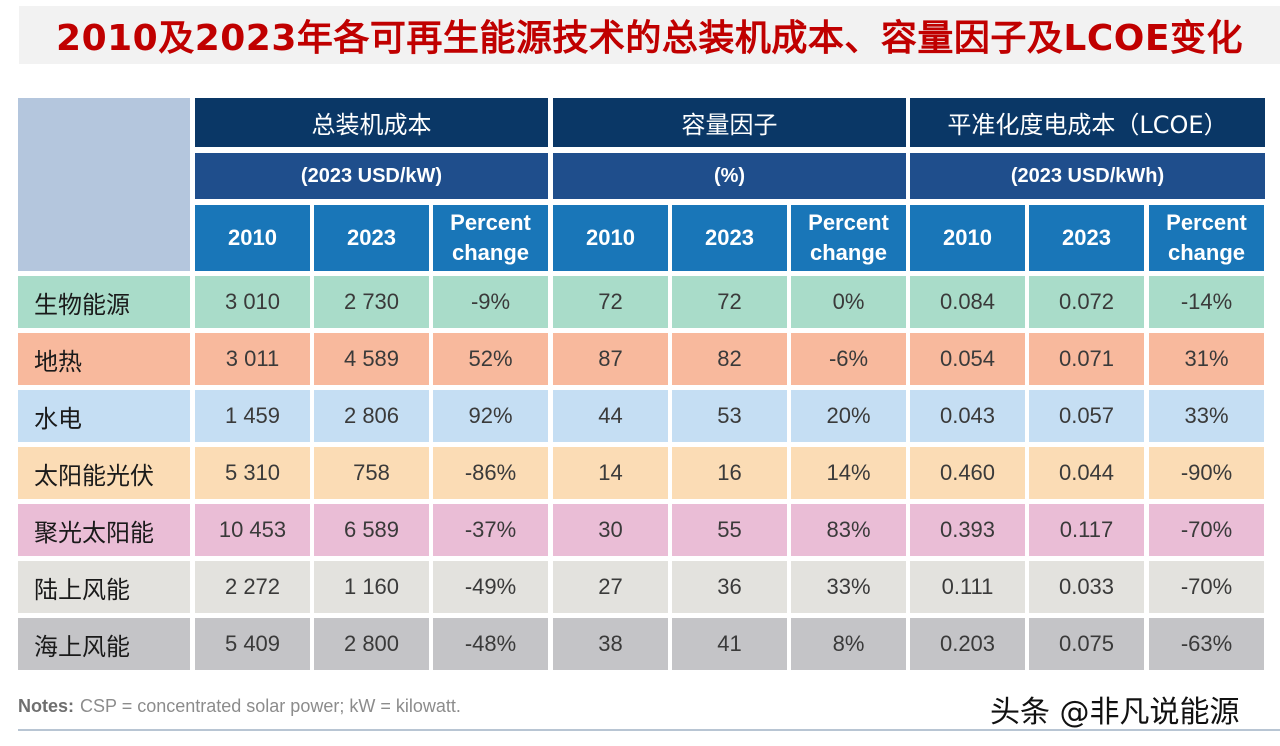 The width and height of the screenshot is (1280, 746). I want to click on table-cell: 4 589, so click(371, 359).